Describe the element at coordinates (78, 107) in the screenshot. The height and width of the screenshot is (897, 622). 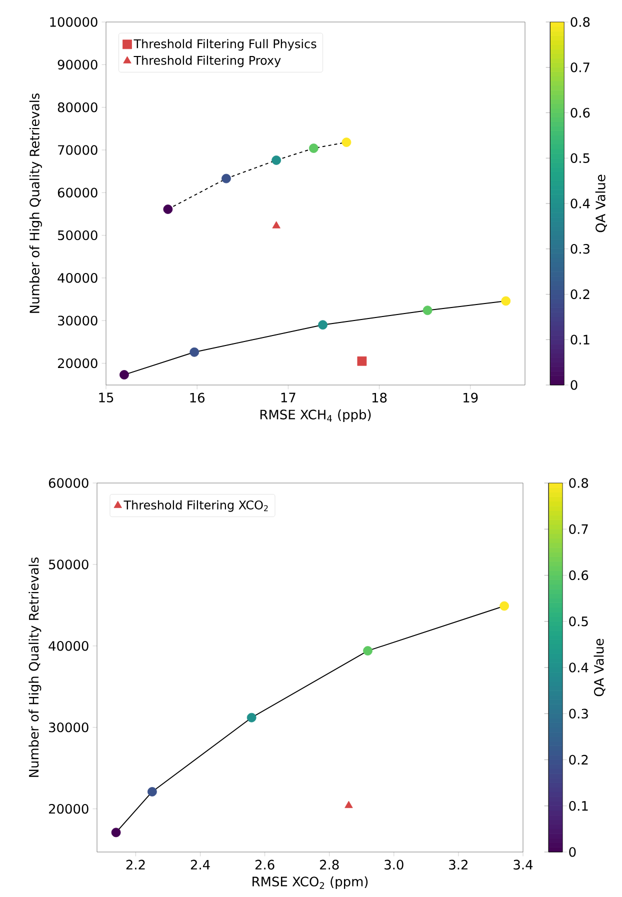
I see `y-tick-label: 80000` at that location.